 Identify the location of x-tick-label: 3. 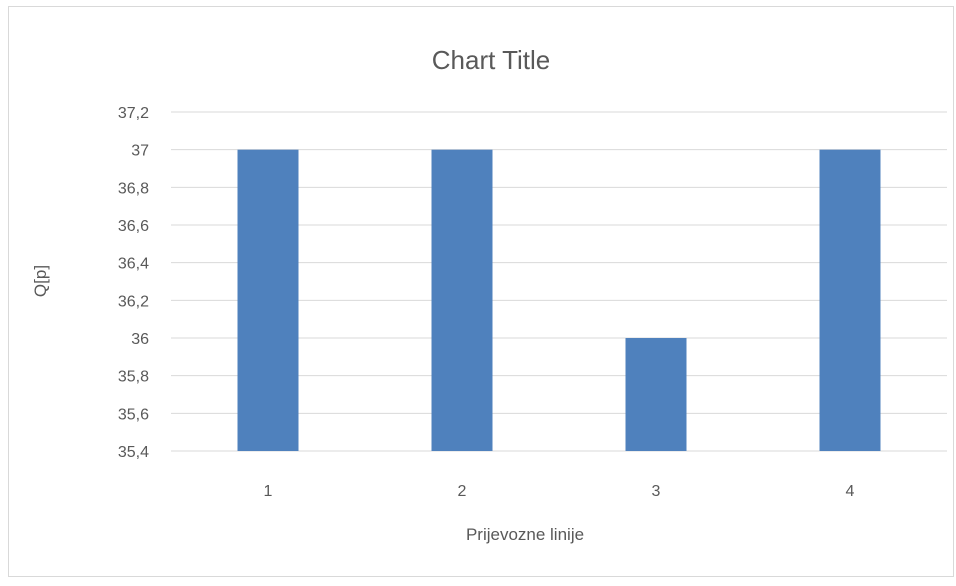
(656, 491).